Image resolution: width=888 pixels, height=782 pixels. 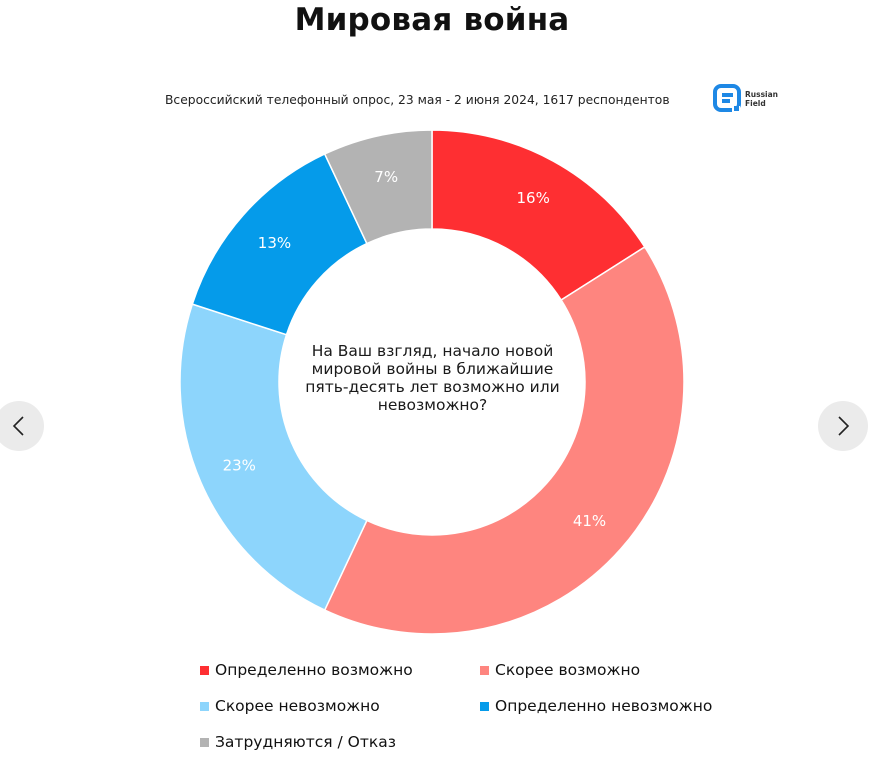 I want to click on logo-line-2: Field, so click(x=755, y=103).